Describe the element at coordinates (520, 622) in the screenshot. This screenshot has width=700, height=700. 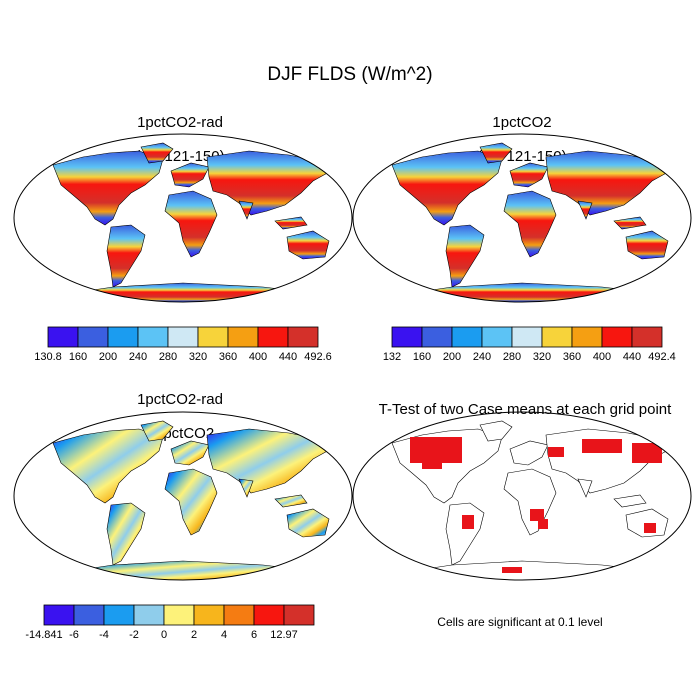
I see `significance-note: Cells are significant at 0.1 level` at that location.